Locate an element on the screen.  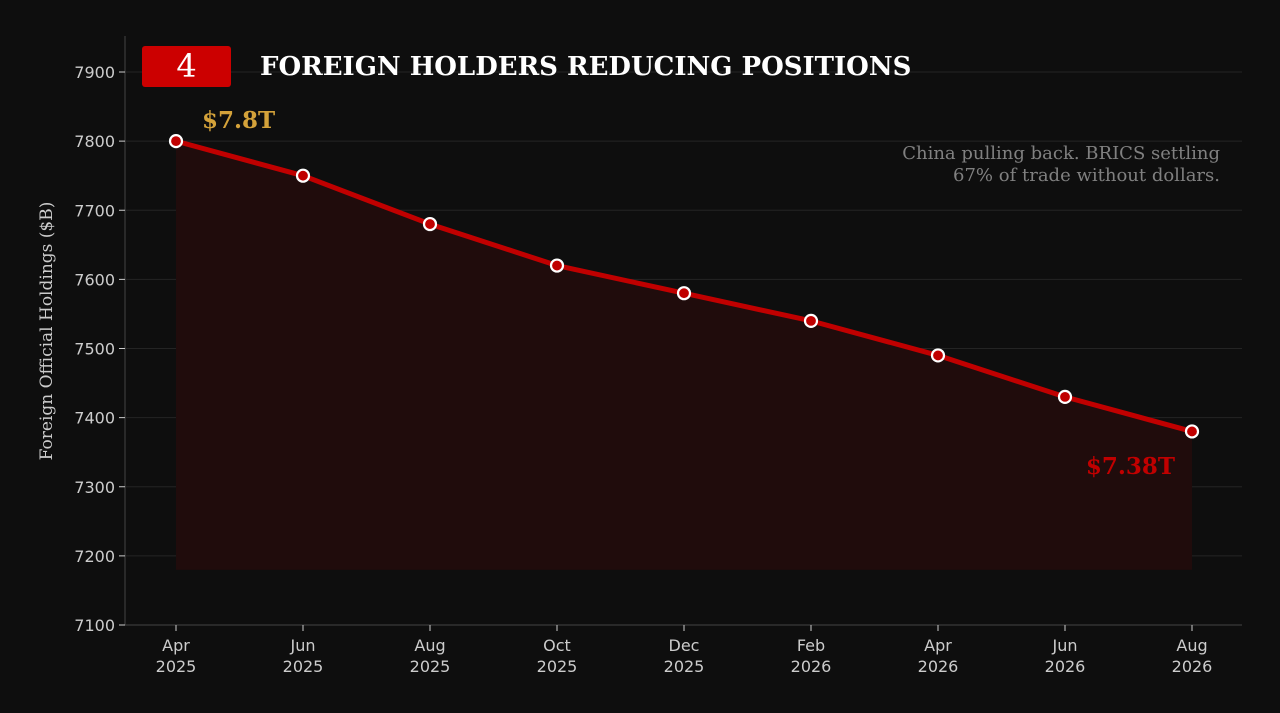
y-tick-label: 7900 is located at coordinates (94, 72).